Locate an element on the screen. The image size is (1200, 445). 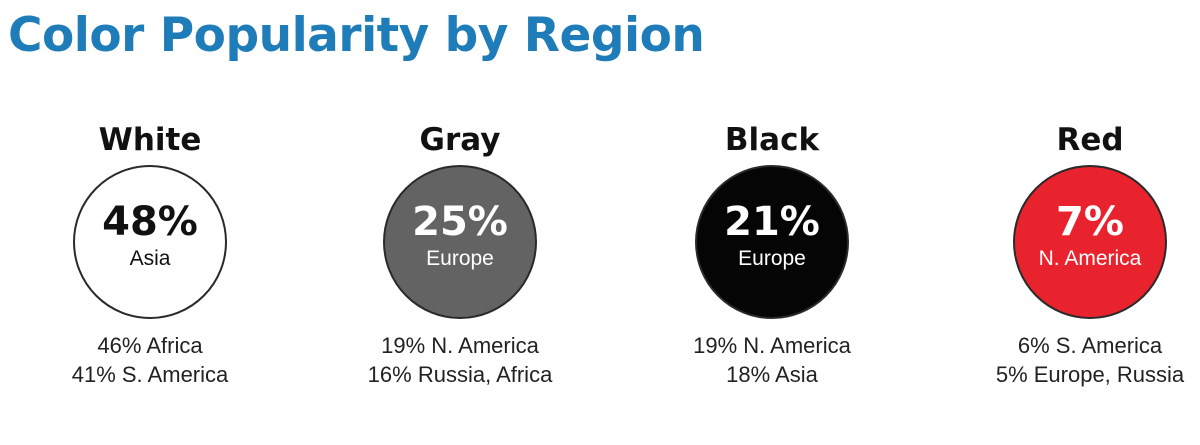
top-region: Asia is located at coordinates (150, 258).